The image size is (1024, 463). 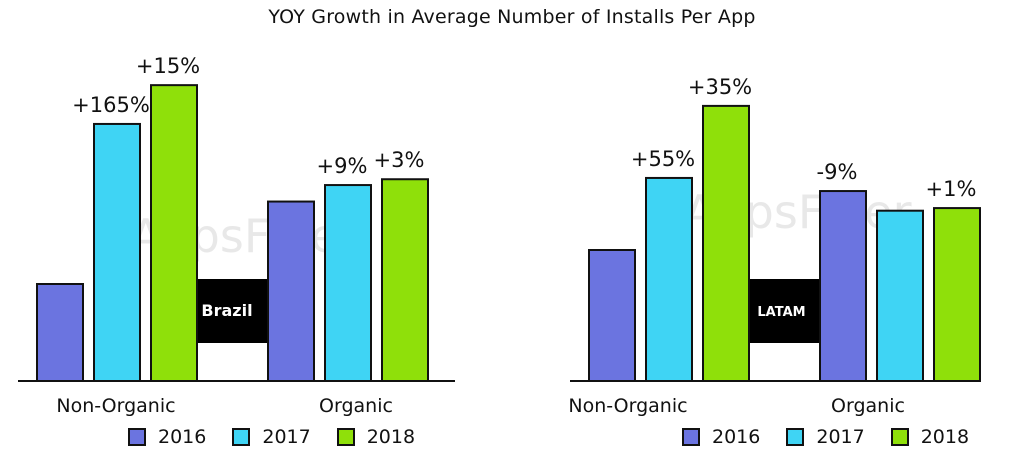 I want to click on data-label-latam-organic-2016: -9%, so click(x=837, y=172).